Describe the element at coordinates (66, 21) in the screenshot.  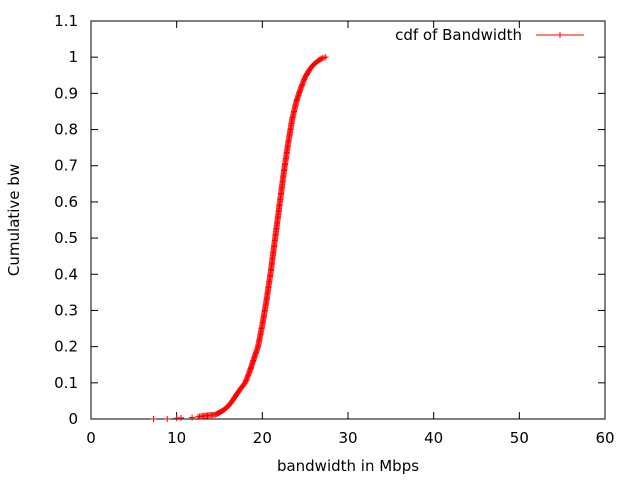
I see `y-tick-label: 1.1` at that location.